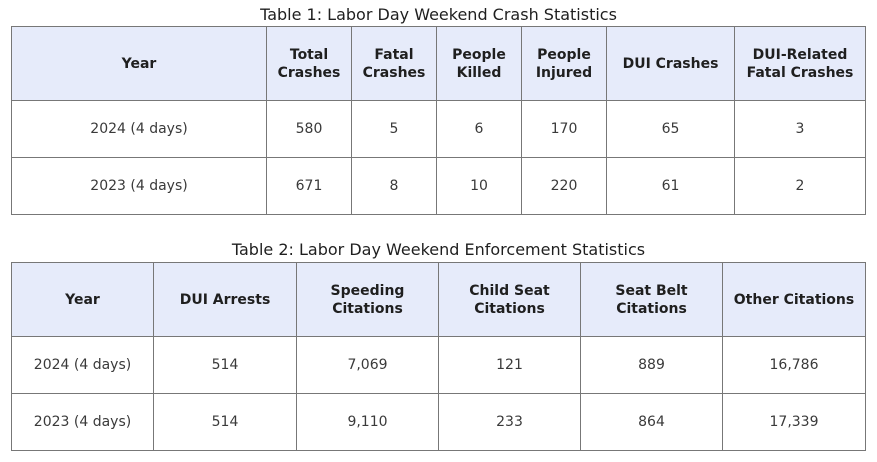  What do you see at coordinates (367, 422) in the screenshot?
I see `table-cell: 9,110` at bounding box center [367, 422].